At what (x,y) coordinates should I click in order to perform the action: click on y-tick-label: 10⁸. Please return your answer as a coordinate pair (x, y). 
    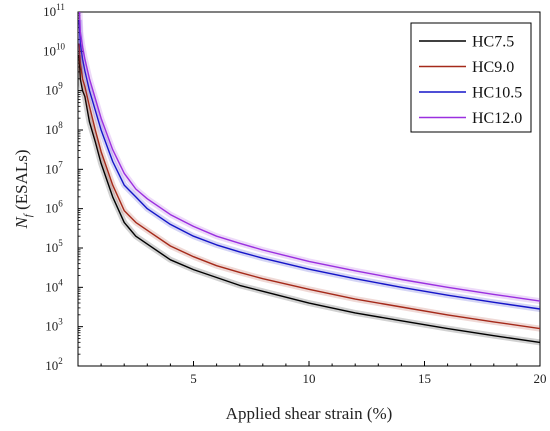
    Looking at the image, I should click on (54, 128).